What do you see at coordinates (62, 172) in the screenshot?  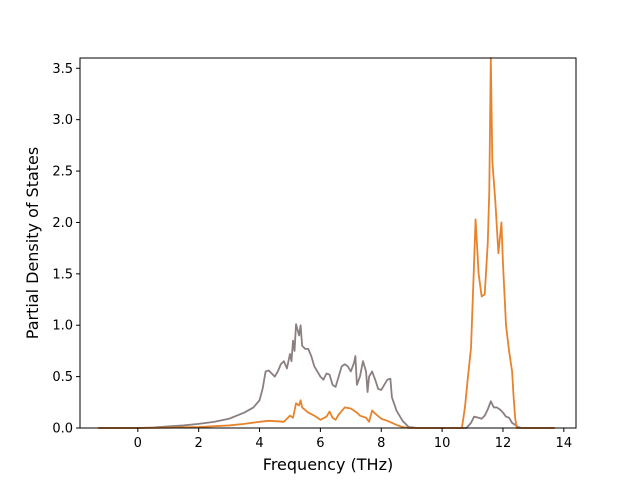 I see `y-tick-label: 2.5` at bounding box center [62, 172].